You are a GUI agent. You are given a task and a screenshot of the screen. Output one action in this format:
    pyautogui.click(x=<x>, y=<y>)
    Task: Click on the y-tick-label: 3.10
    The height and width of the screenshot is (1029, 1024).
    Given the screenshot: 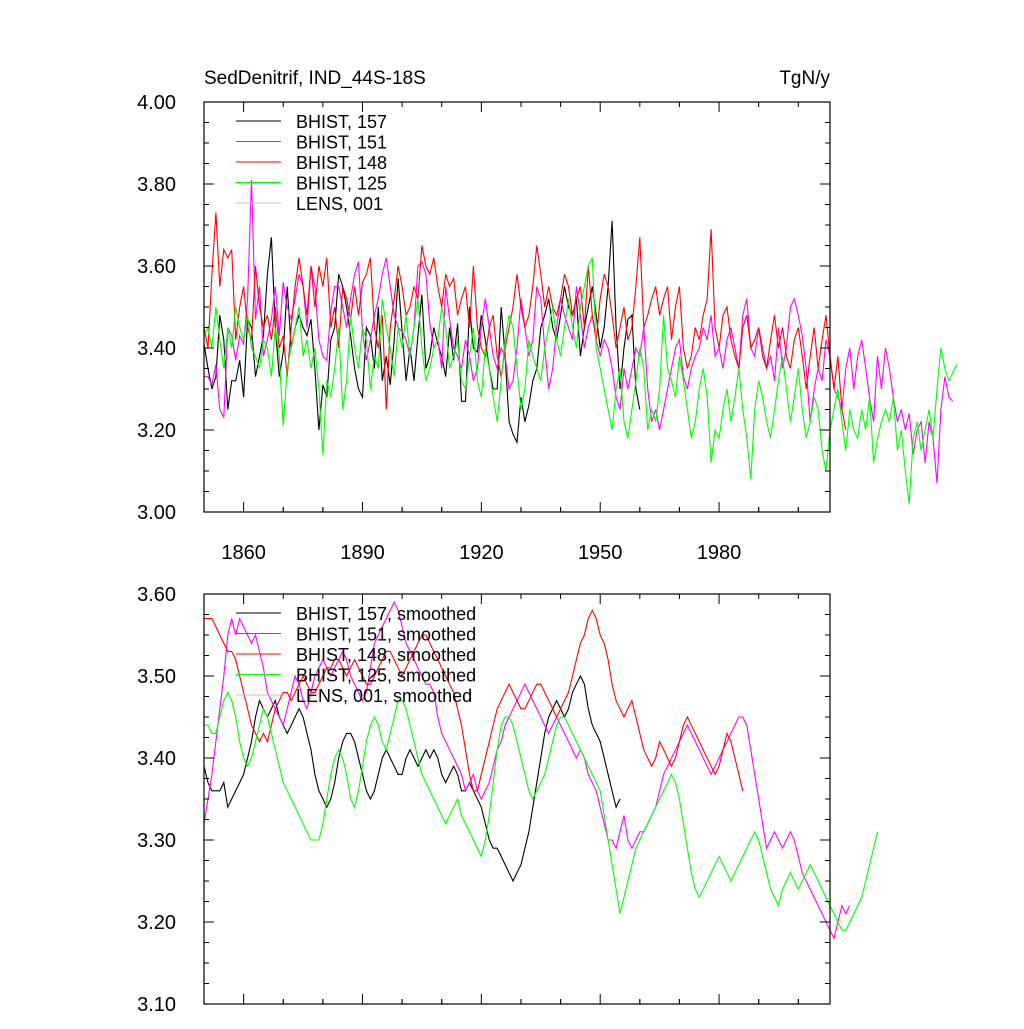 What is the action you would take?
    pyautogui.click(x=156, y=1005)
    